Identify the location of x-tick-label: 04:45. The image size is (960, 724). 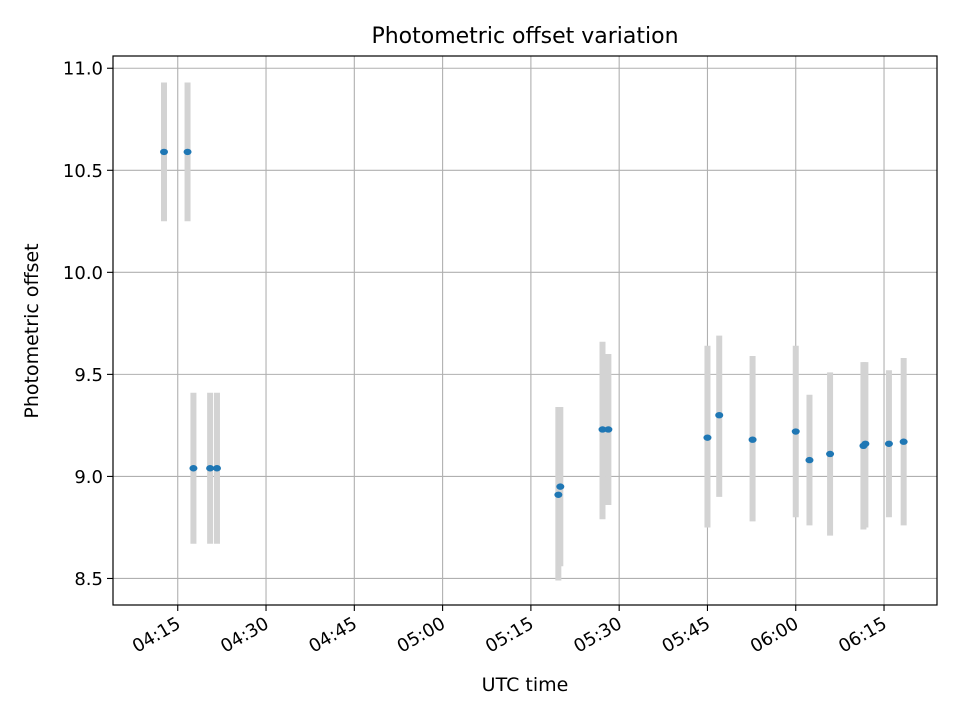
(332, 635).